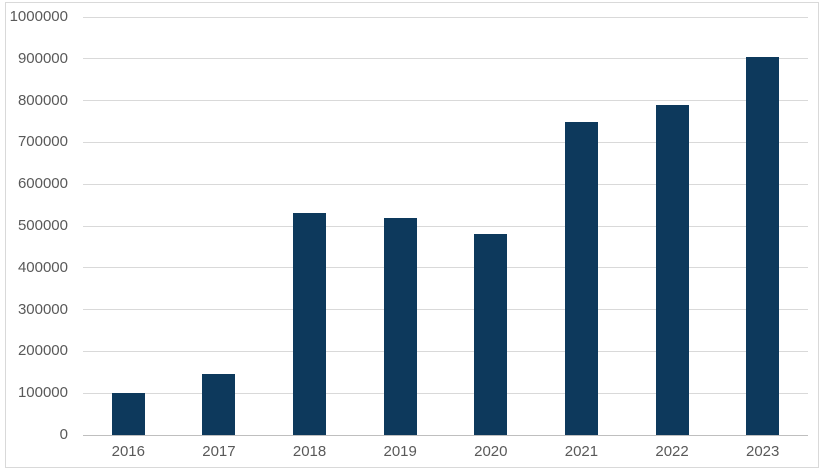  What do you see at coordinates (309, 451) in the screenshot?
I see `x-axis-category-label: 2018` at bounding box center [309, 451].